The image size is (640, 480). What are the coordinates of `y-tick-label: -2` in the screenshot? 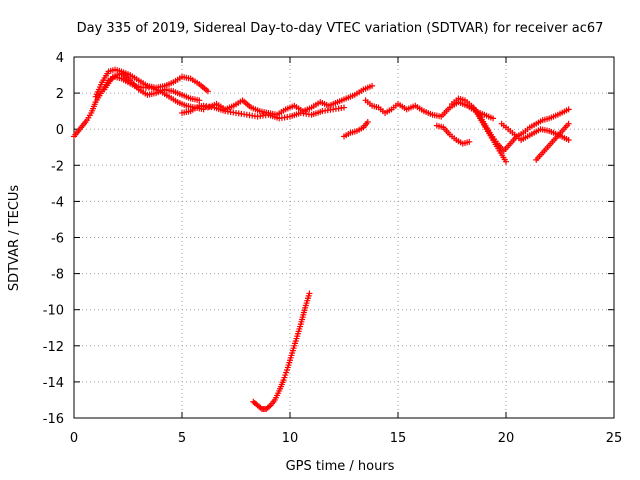 It's located at (57, 166).